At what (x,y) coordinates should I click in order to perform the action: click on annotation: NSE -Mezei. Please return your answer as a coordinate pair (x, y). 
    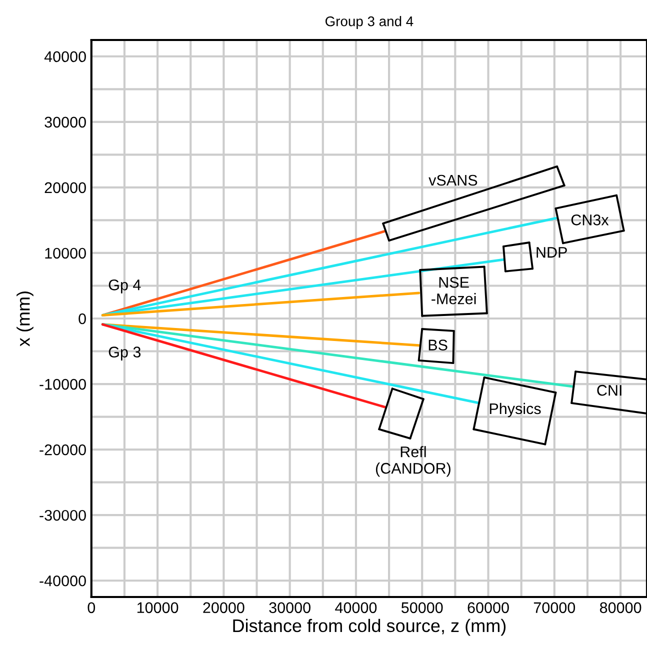
    Looking at the image, I should click on (454, 290).